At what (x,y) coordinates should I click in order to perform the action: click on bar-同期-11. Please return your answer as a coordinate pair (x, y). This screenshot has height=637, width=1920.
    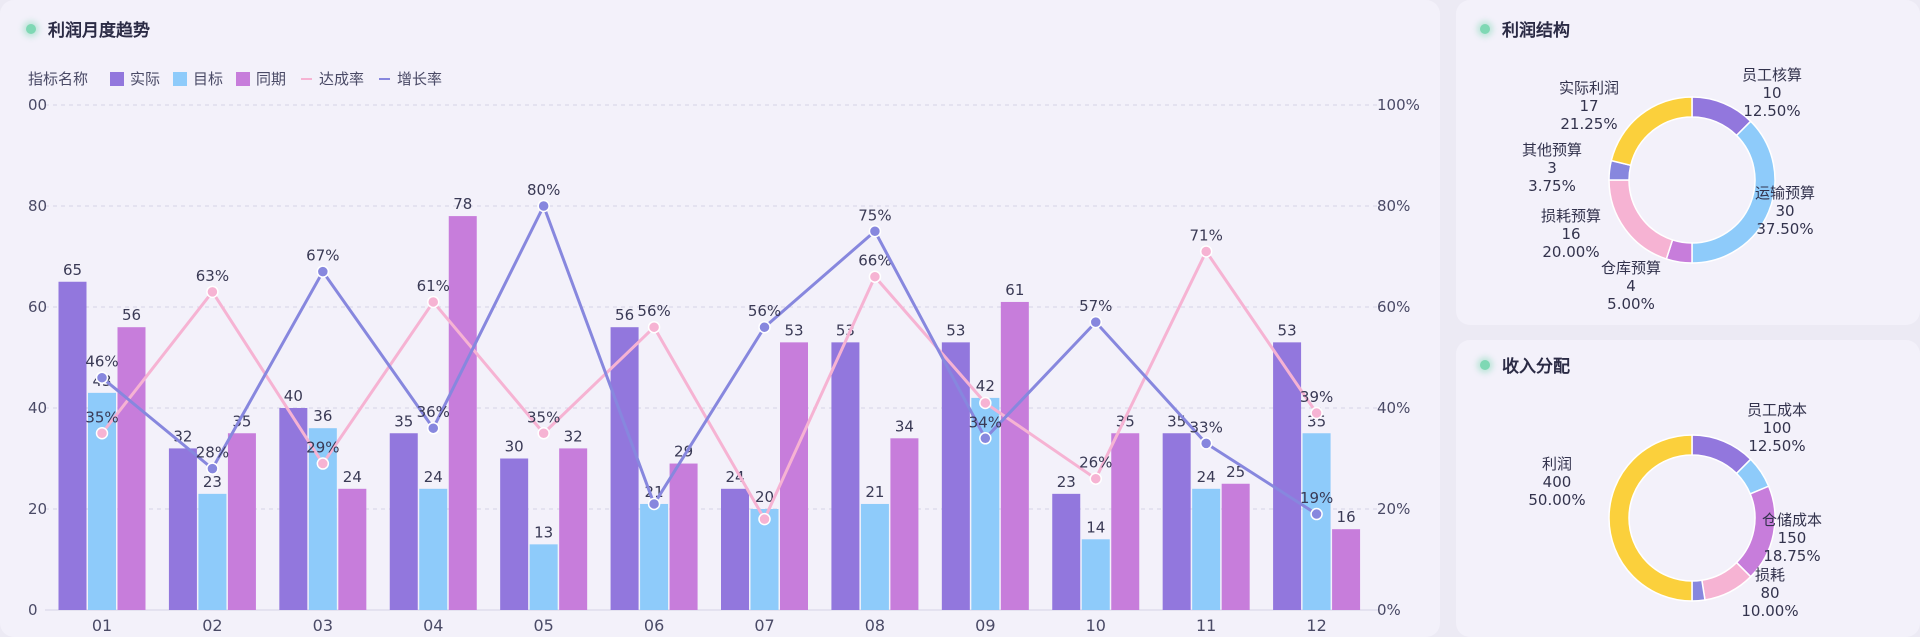
    Looking at the image, I should click on (1235, 546).